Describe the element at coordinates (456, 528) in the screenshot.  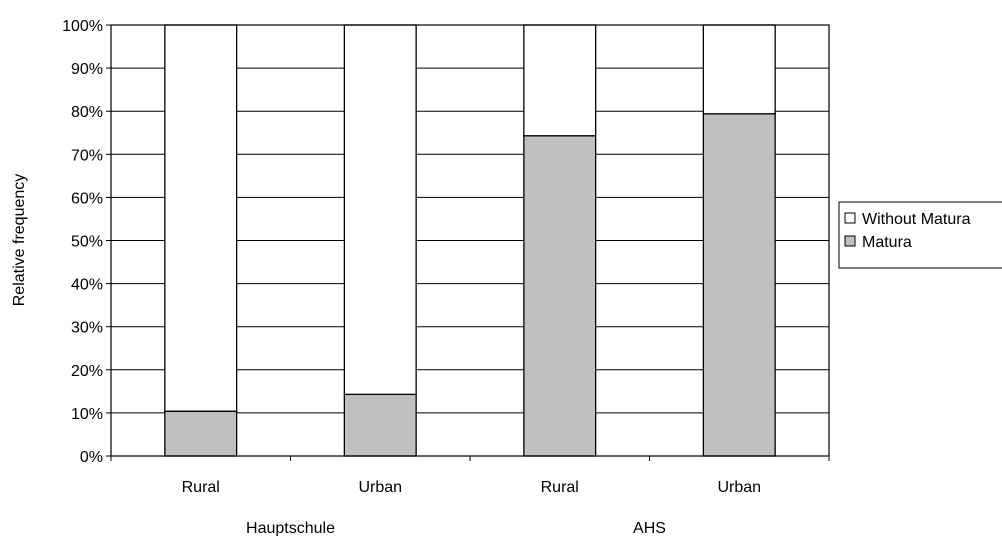
I see `x-axis-groups: Hauptschule AHS` at that location.